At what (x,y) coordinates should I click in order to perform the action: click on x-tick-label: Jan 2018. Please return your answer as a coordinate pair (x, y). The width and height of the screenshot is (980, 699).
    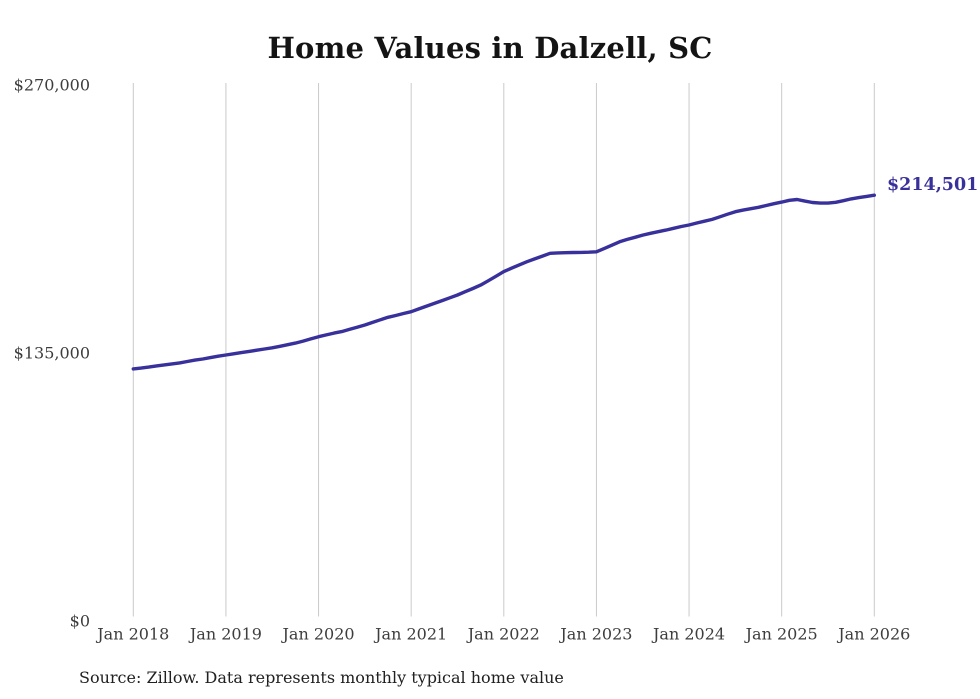
    Looking at the image, I should click on (132, 634).